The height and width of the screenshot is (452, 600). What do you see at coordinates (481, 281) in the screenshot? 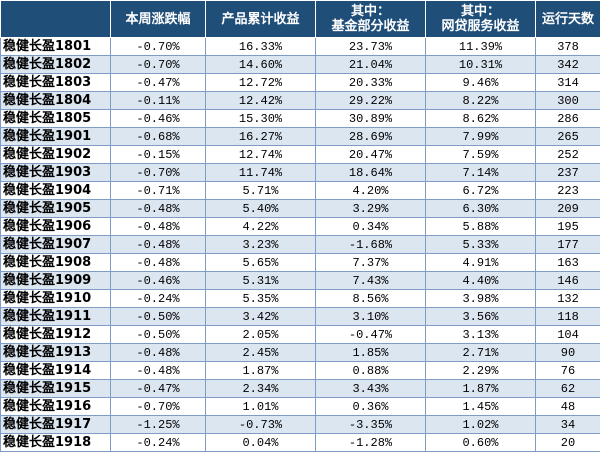
I see `value-cell: 4.40%` at bounding box center [481, 281].